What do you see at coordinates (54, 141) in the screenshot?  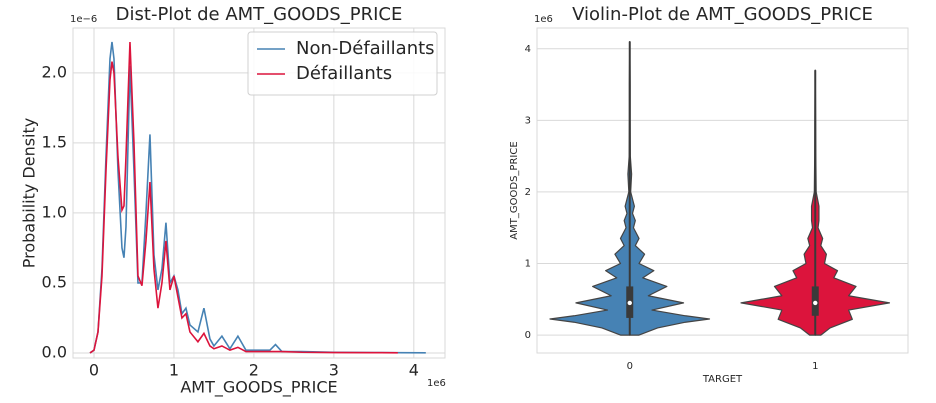 I see `y-tick-label: 1.5` at bounding box center [54, 141].